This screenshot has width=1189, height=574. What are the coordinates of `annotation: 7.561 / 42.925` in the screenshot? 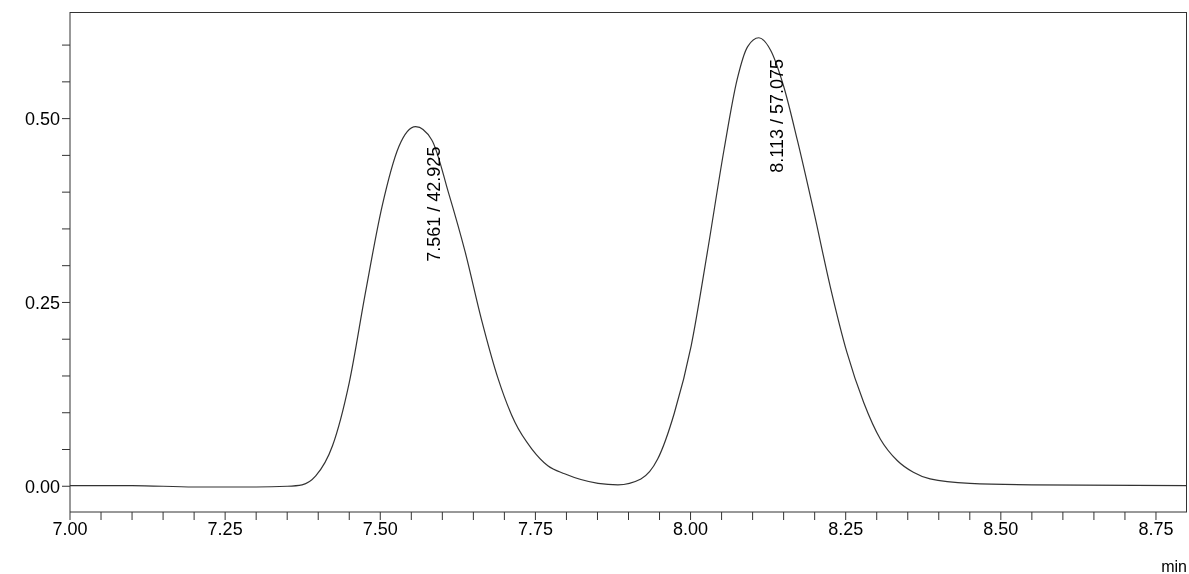 It's located at (434, 204).